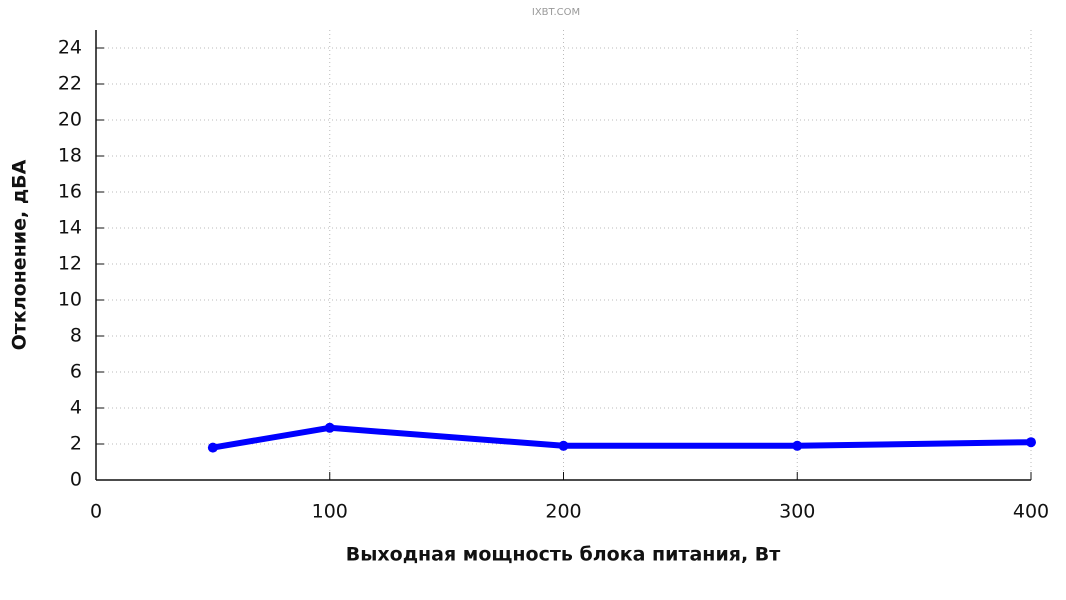 The height and width of the screenshot is (600, 1066). What do you see at coordinates (70, 300) in the screenshot?
I see `y-tick-label: 10` at bounding box center [70, 300].